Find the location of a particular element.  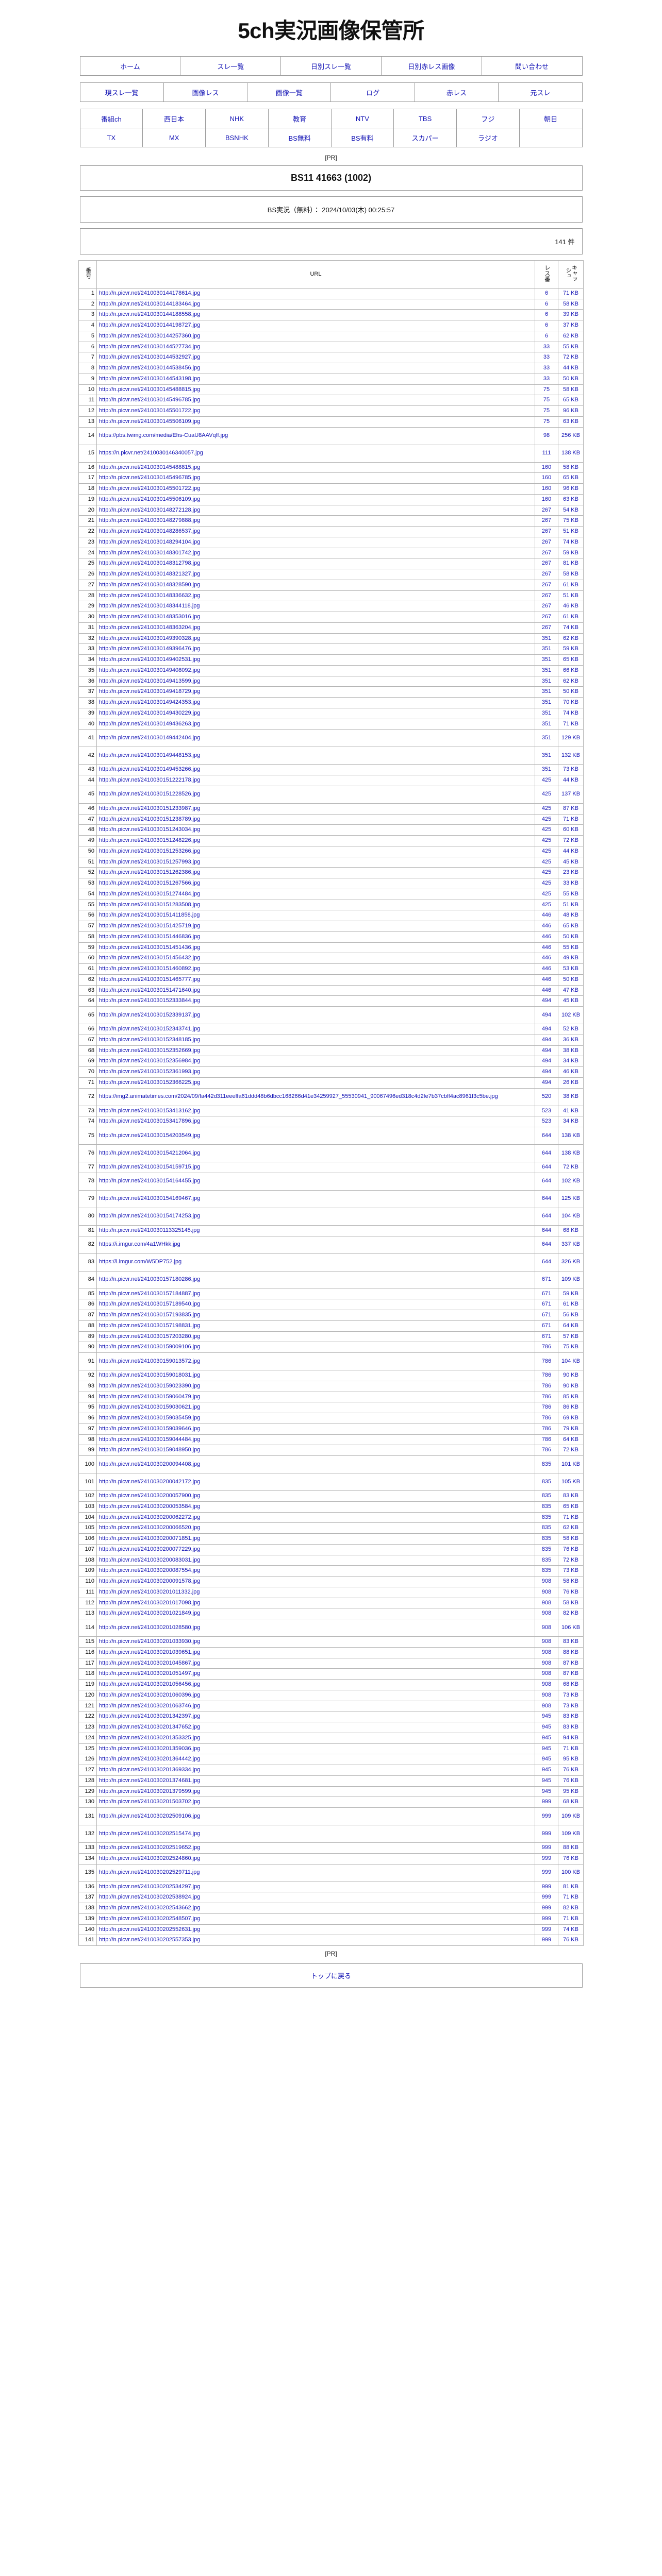

nav-ch-kyoiku: 教育 is located at coordinates (300, 119).